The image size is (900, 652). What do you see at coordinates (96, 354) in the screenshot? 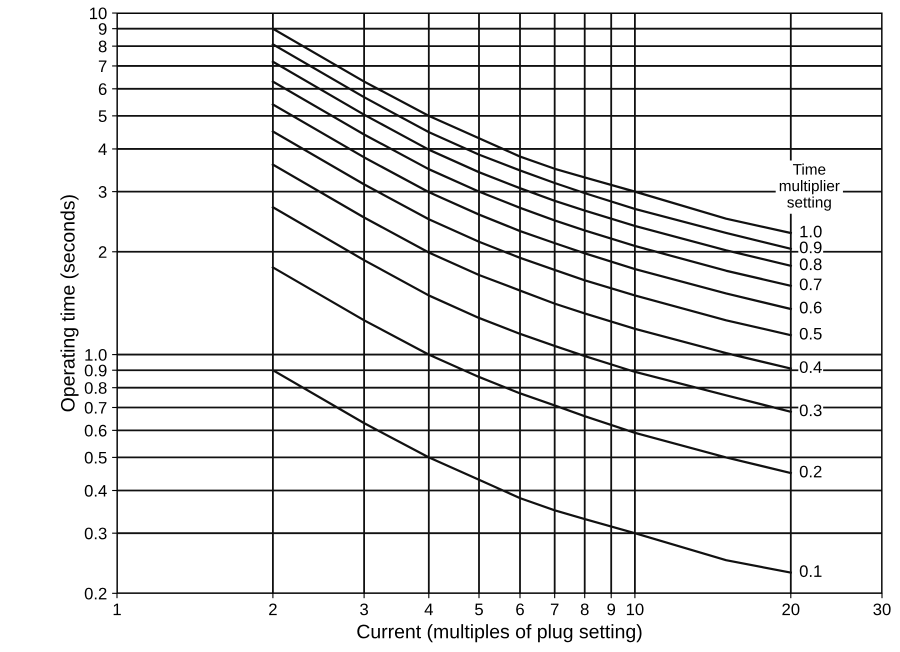
I see `y-tick-label: 1.0` at bounding box center [96, 354].